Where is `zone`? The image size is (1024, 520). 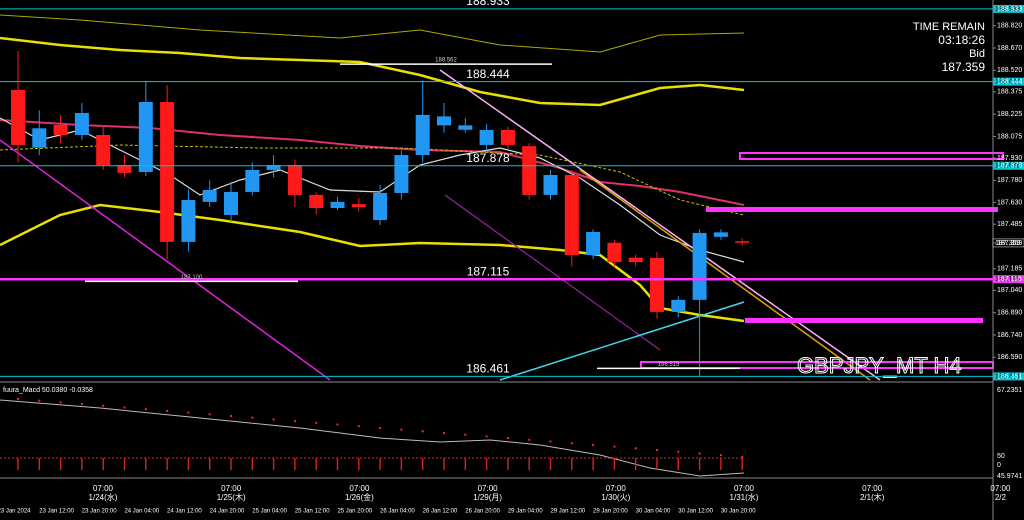 zone is located at coordinates (871, 156).